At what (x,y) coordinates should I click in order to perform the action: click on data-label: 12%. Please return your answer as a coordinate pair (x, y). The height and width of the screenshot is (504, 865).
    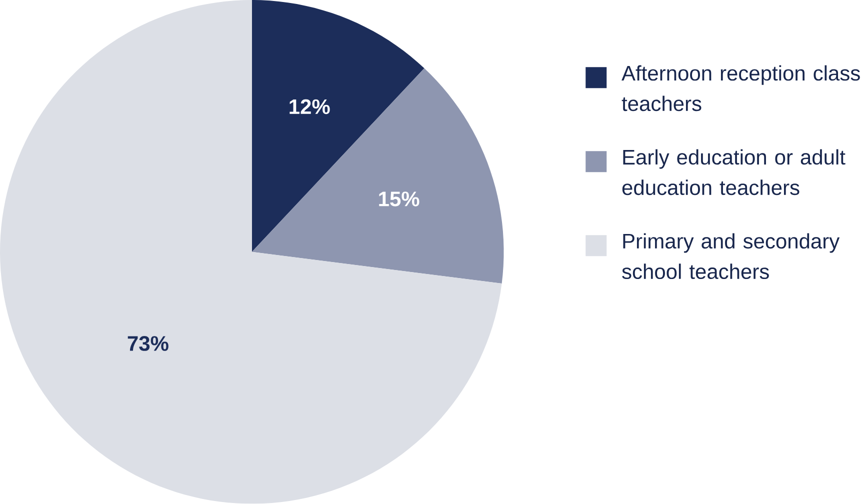
    Looking at the image, I should click on (310, 106).